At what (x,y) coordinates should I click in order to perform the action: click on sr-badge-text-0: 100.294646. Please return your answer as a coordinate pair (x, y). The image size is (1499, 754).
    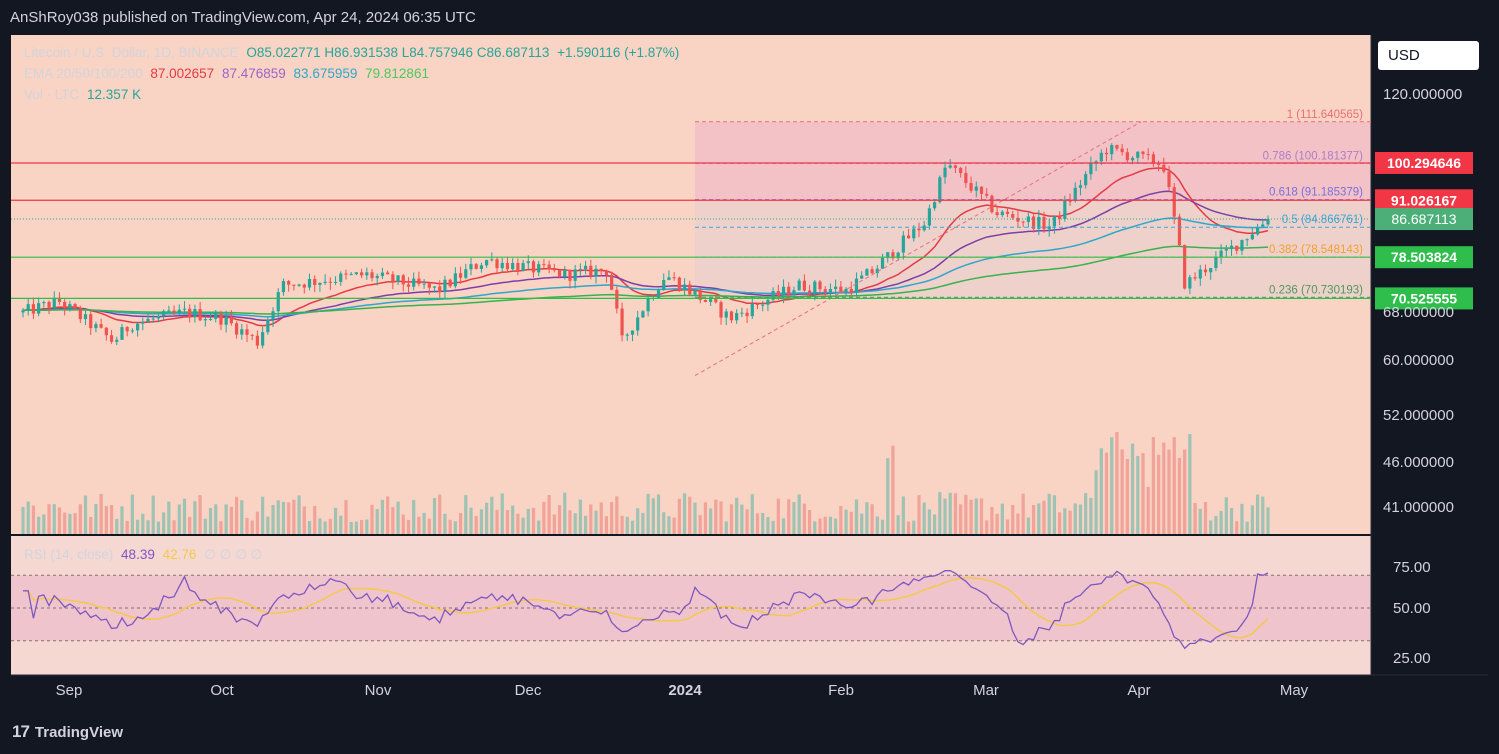
    Looking at the image, I should click on (1424, 163).